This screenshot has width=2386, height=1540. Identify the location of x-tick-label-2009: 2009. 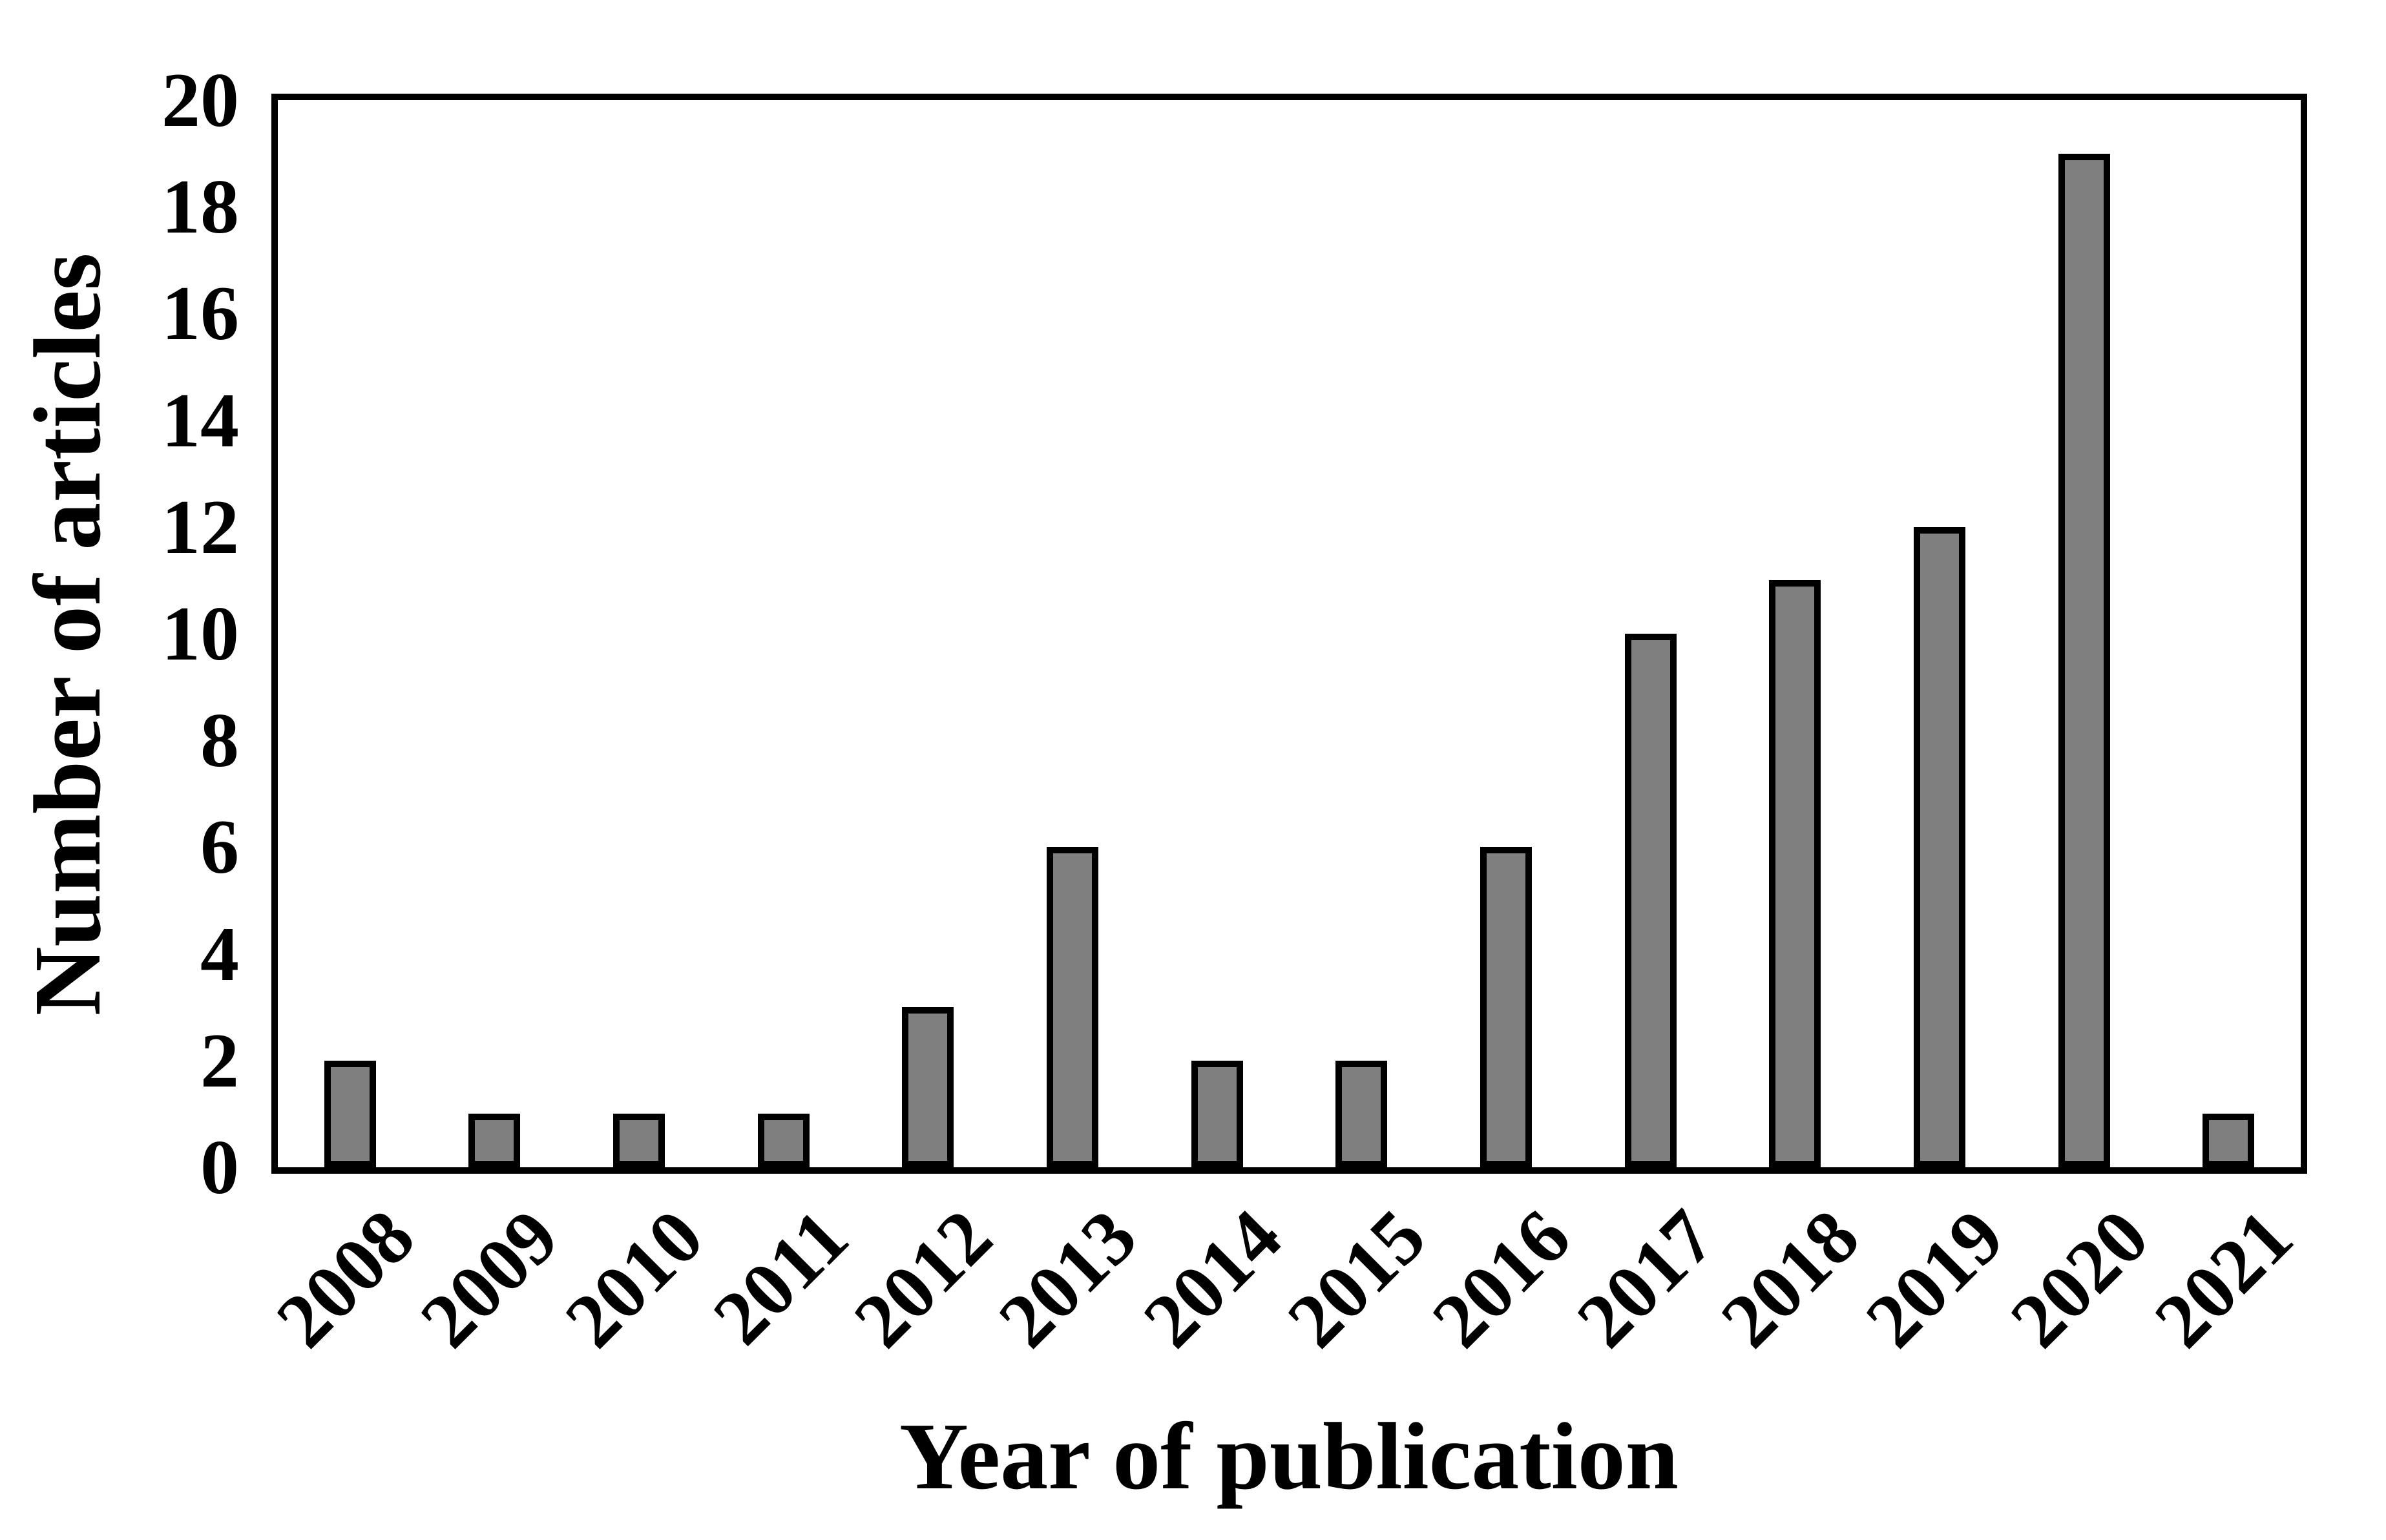
(490, 1278).